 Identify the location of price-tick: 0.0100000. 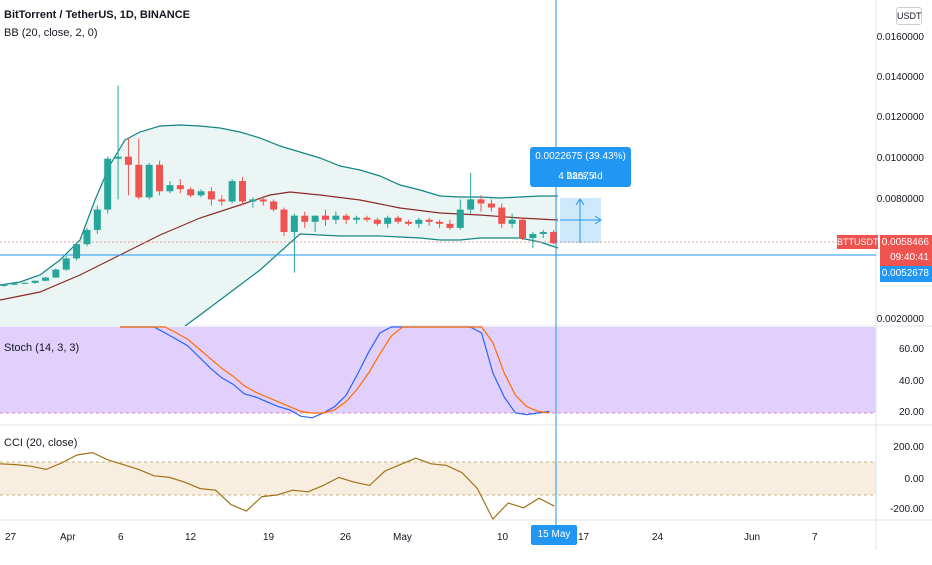
(900, 158).